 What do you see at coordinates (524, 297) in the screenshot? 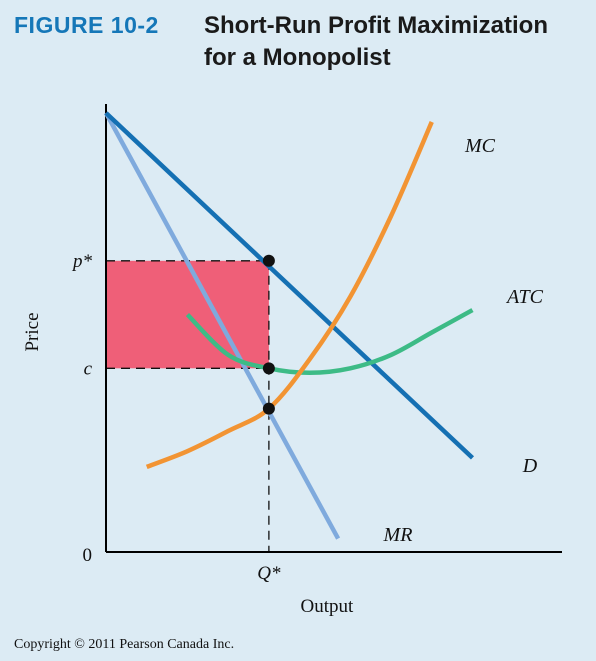
I see `curve-label-atc: ATC` at bounding box center [524, 297].